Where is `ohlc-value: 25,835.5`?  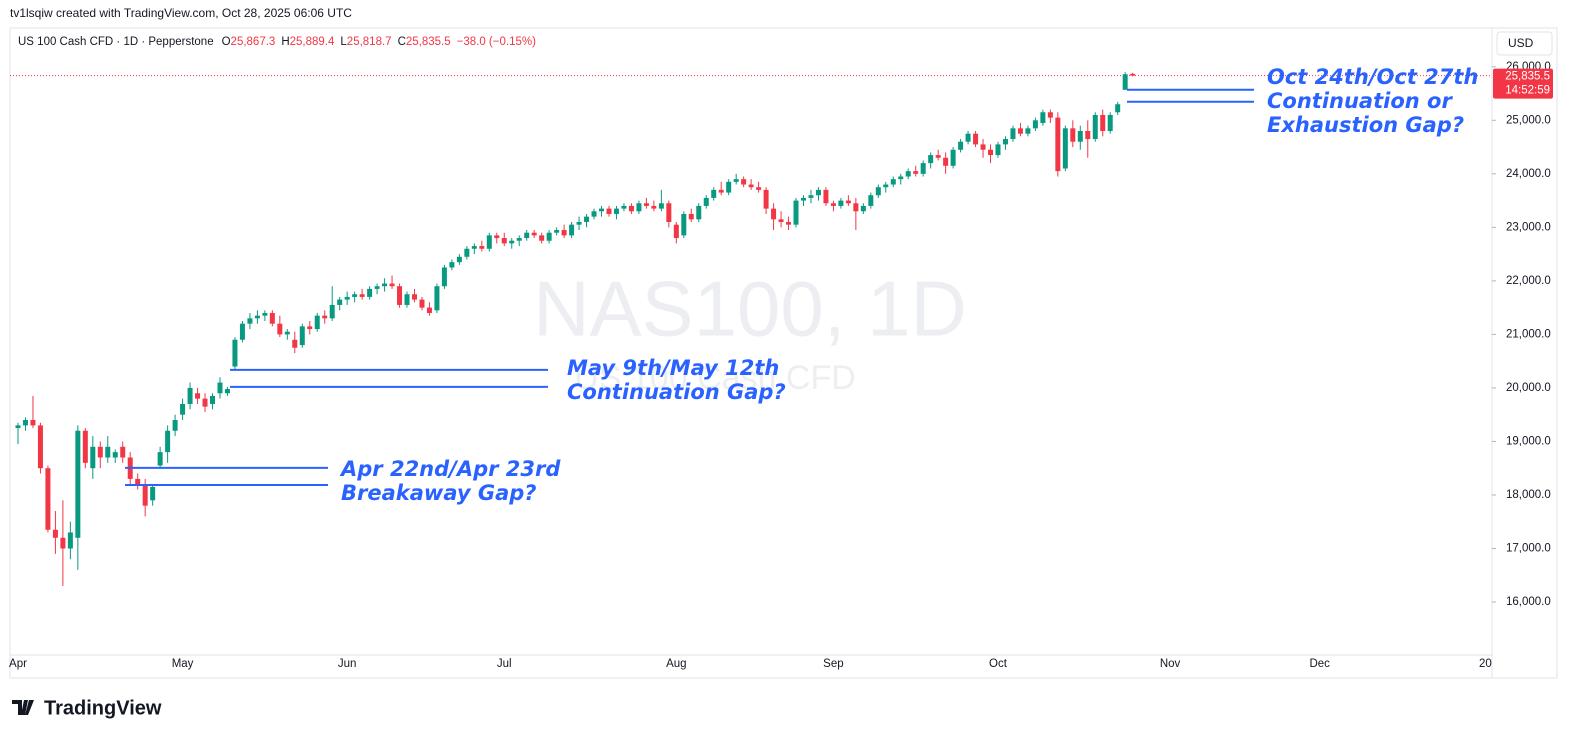 ohlc-value: 25,835.5 is located at coordinates (428, 42).